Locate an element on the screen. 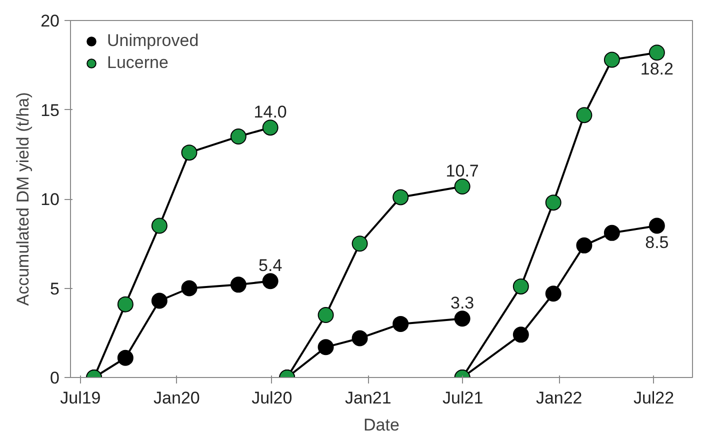 This screenshot has width=712, height=437. legend-label: Unimproved is located at coordinates (153, 41).